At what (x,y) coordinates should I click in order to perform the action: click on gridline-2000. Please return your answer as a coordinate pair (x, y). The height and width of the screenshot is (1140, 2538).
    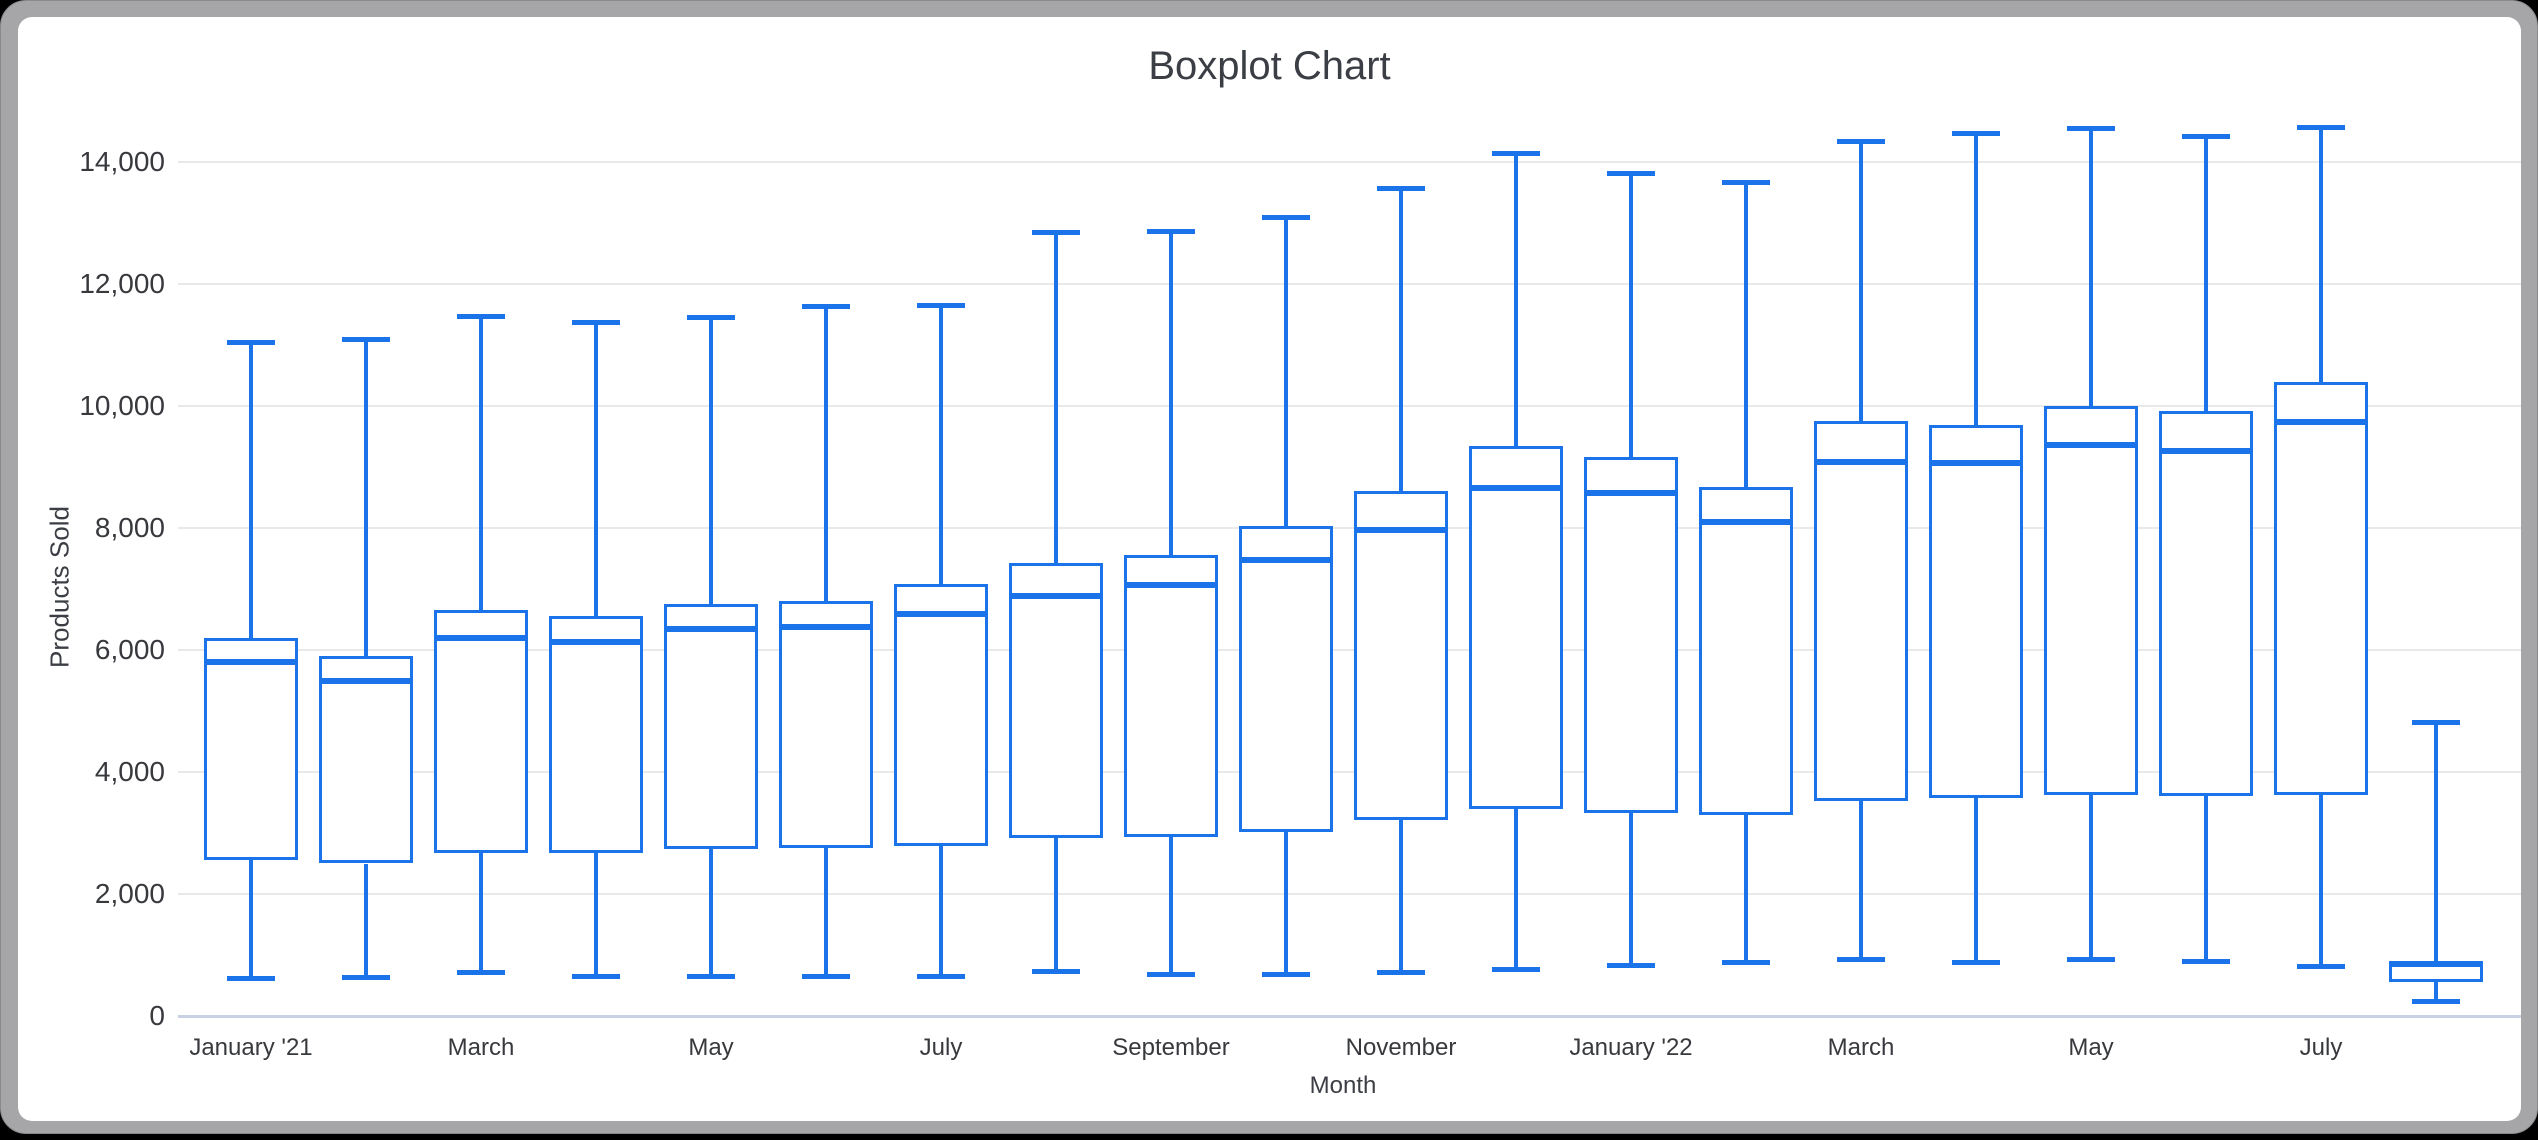
    Looking at the image, I should click on (1349, 894).